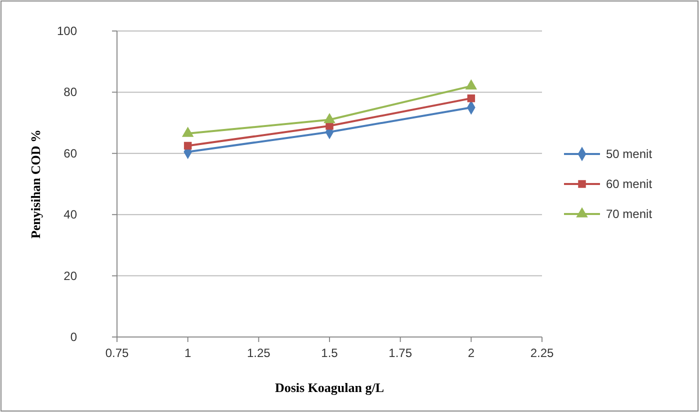 The height and width of the screenshot is (412, 699). What do you see at coordinates (629, 154) in the screenshot?
I see `legend-label: 50 menit` at bounding box center [629, 154].